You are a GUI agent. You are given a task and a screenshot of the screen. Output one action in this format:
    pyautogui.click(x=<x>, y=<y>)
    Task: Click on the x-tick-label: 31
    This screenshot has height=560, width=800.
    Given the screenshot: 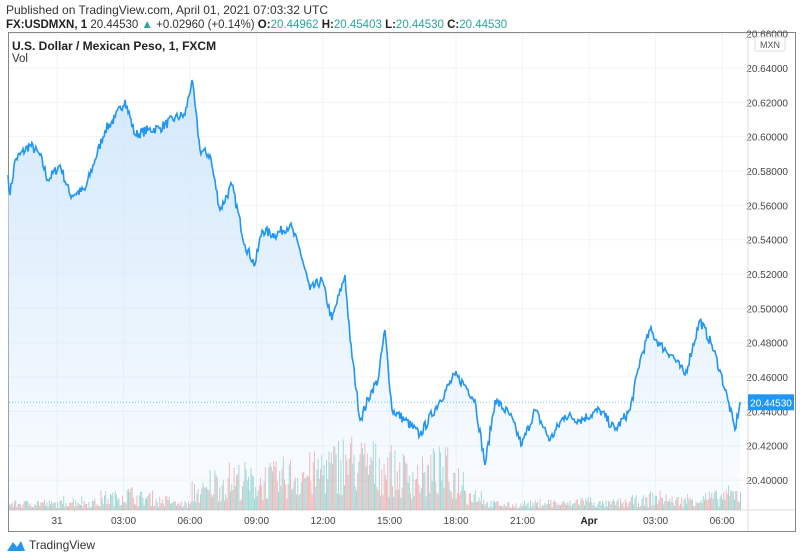 What is the action you would take?
    pyautogui.click(x=57, y=521)
    